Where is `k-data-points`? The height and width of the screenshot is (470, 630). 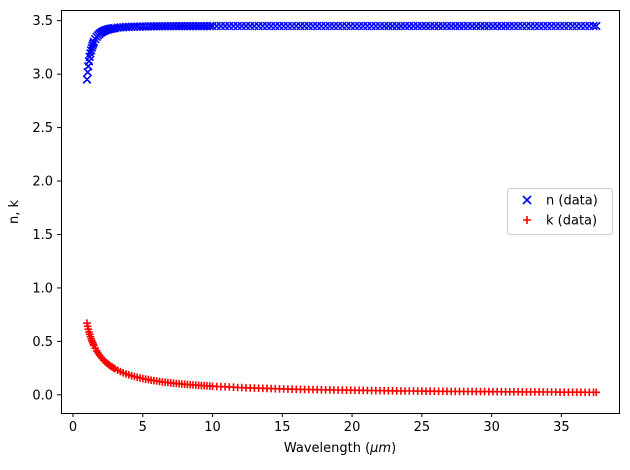 k-data-points is located at coordinates (342, 358).